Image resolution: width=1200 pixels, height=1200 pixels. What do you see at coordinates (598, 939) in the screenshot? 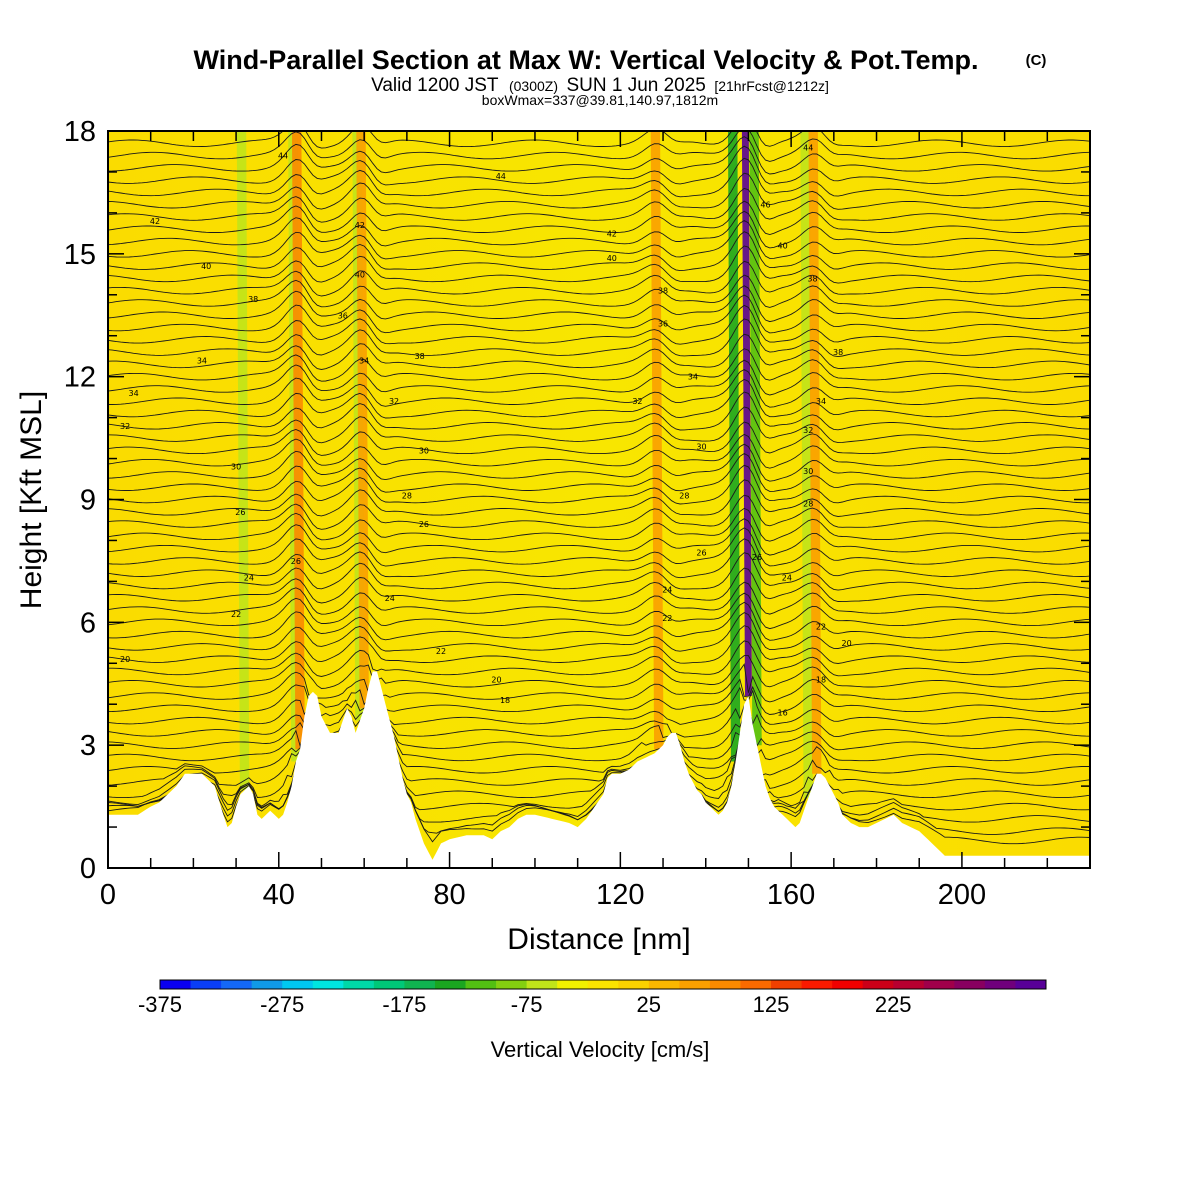
I see `x-axis-label: Distance [nm]` at bounding box center [598, 939].